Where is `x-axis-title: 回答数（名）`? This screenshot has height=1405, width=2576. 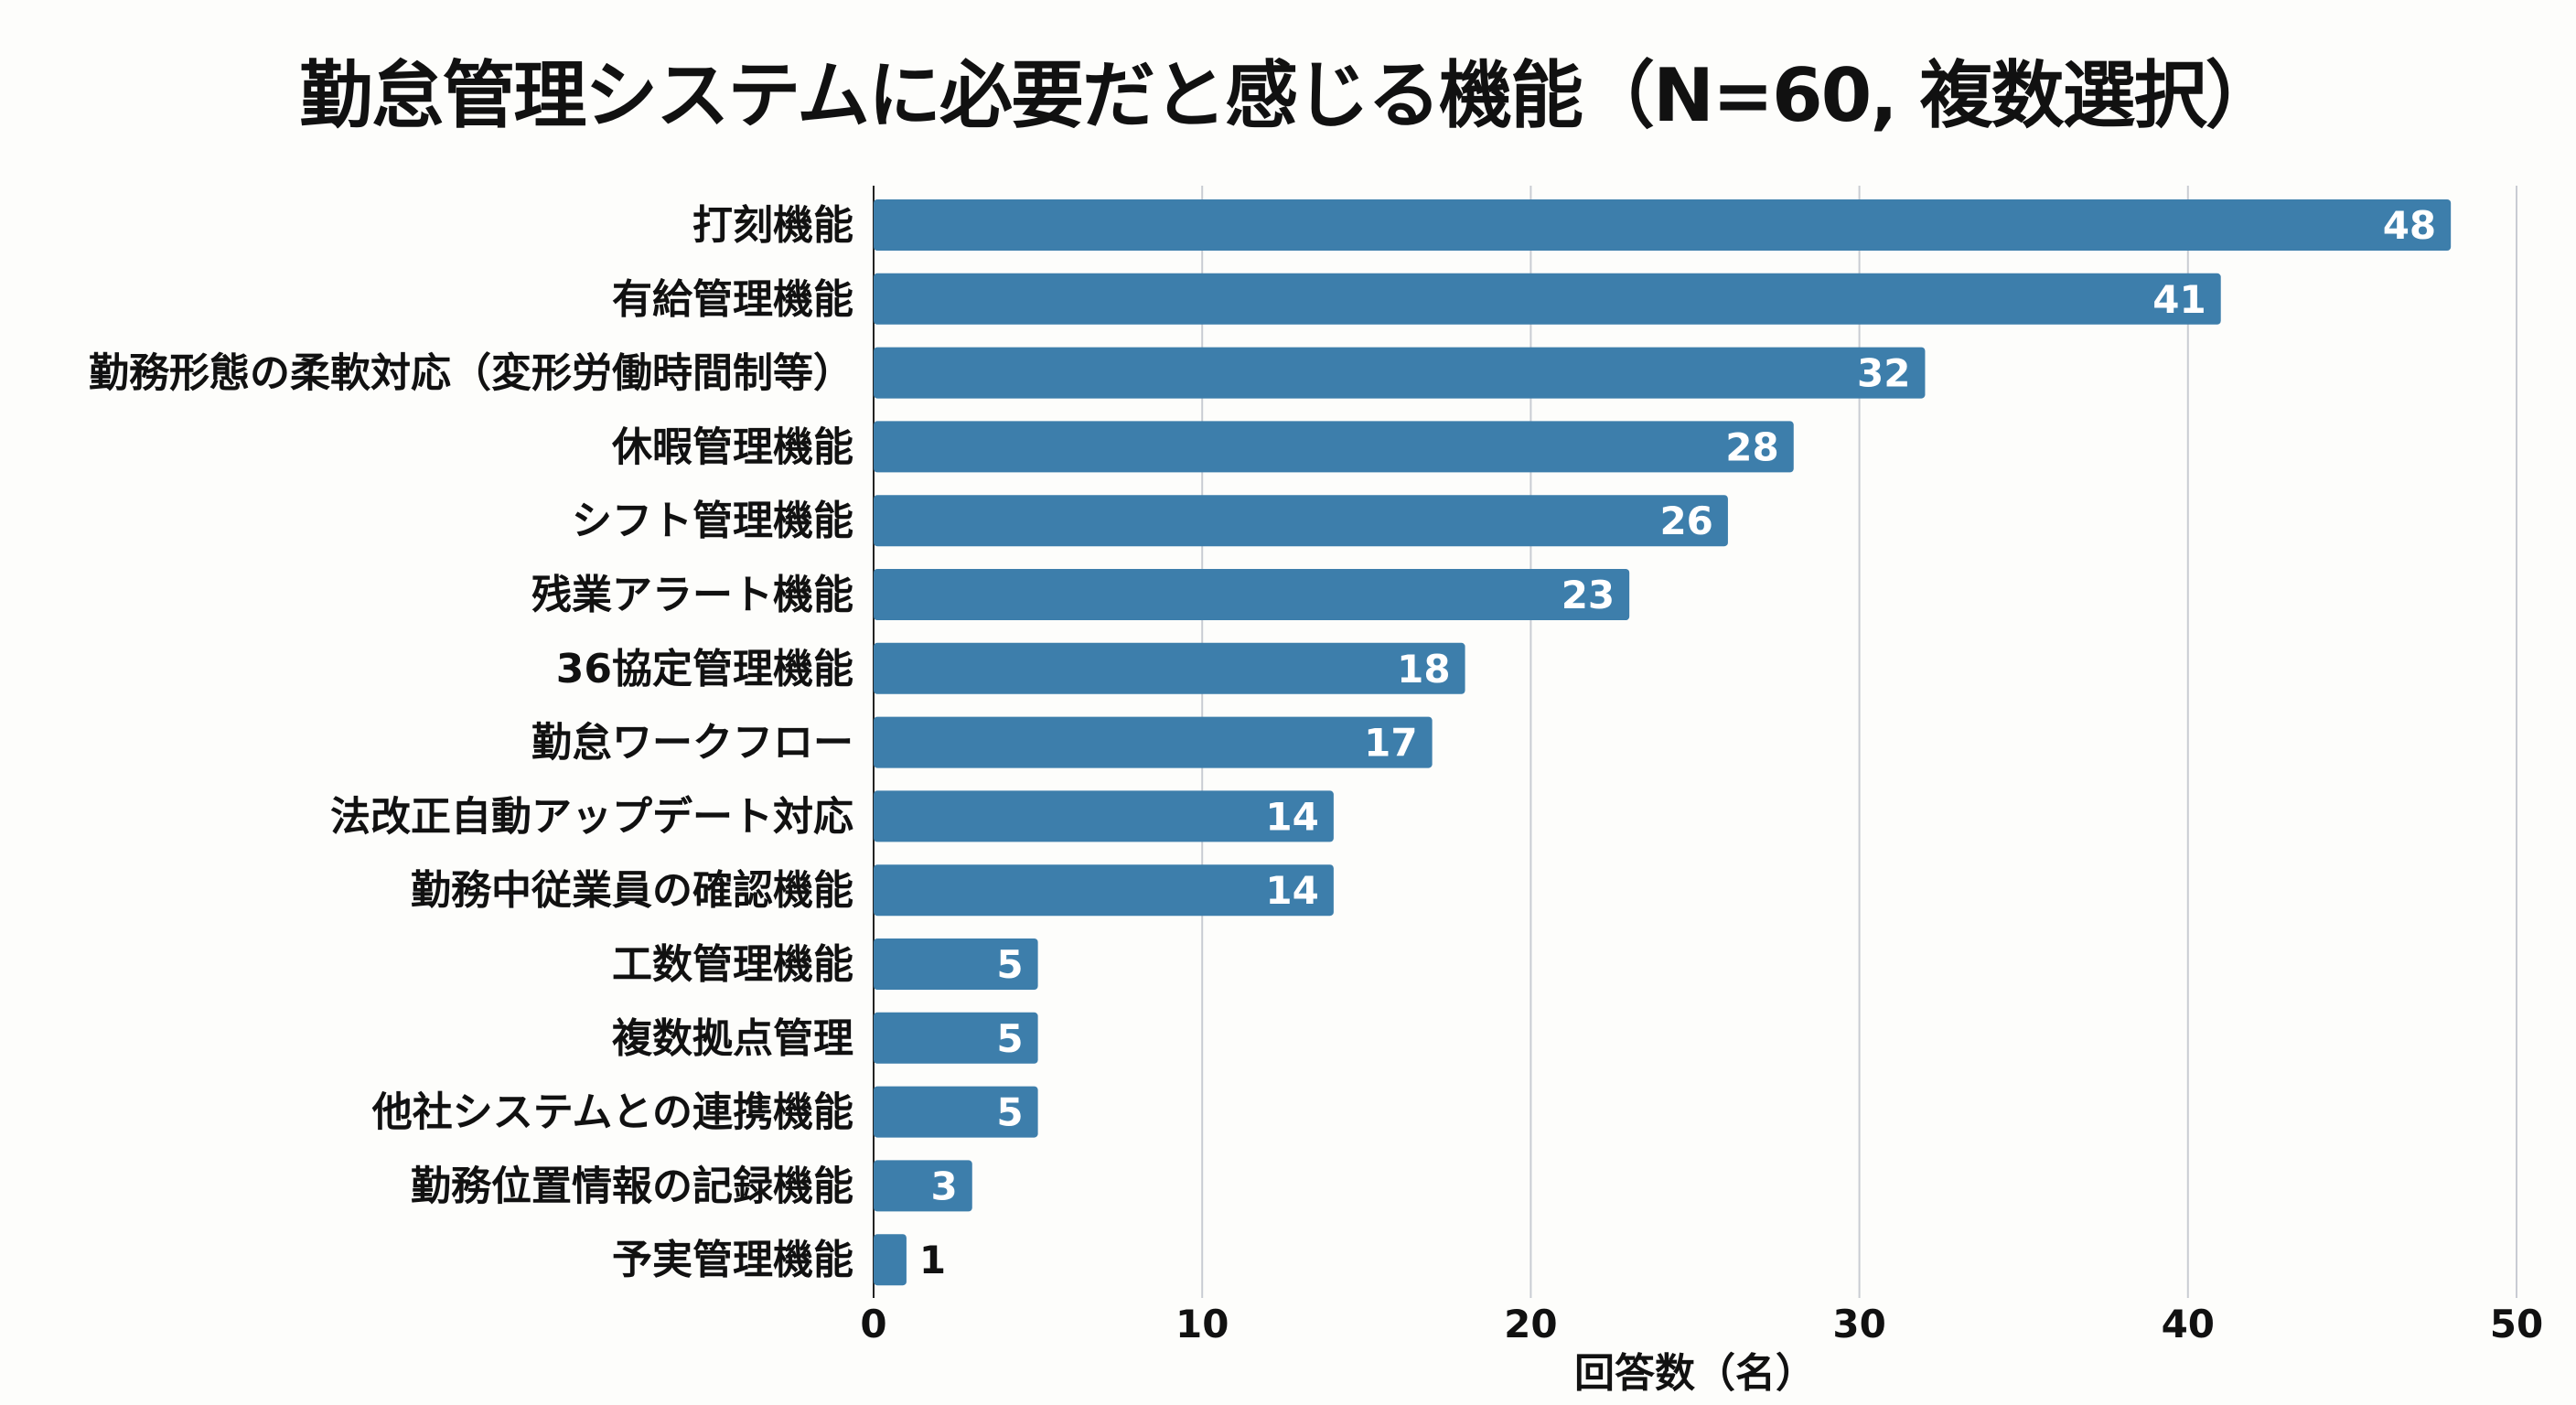
x-axis-title: 回答数（名） is located at coordinates (1695, 1373).